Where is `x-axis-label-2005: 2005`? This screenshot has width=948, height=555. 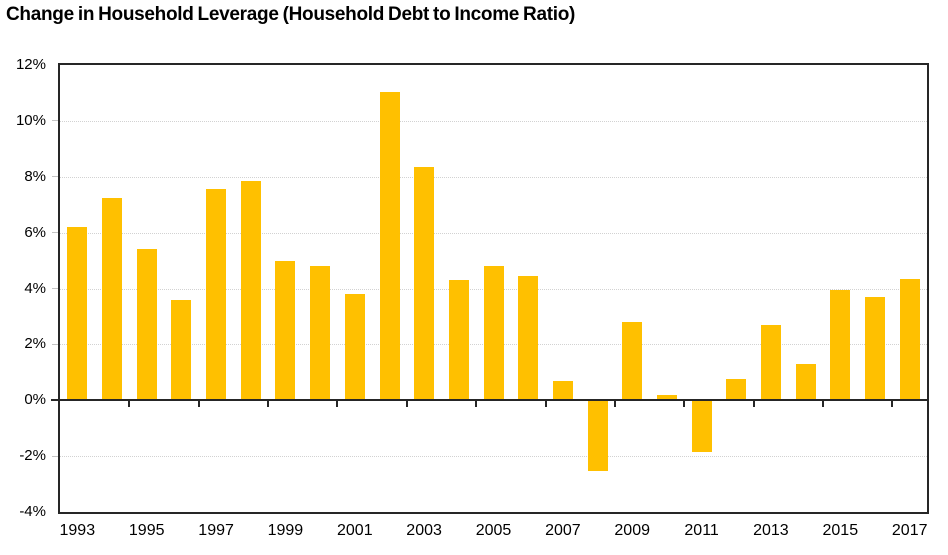
x-axis-label-2005: 2005 is located at coordinates (493, 530).